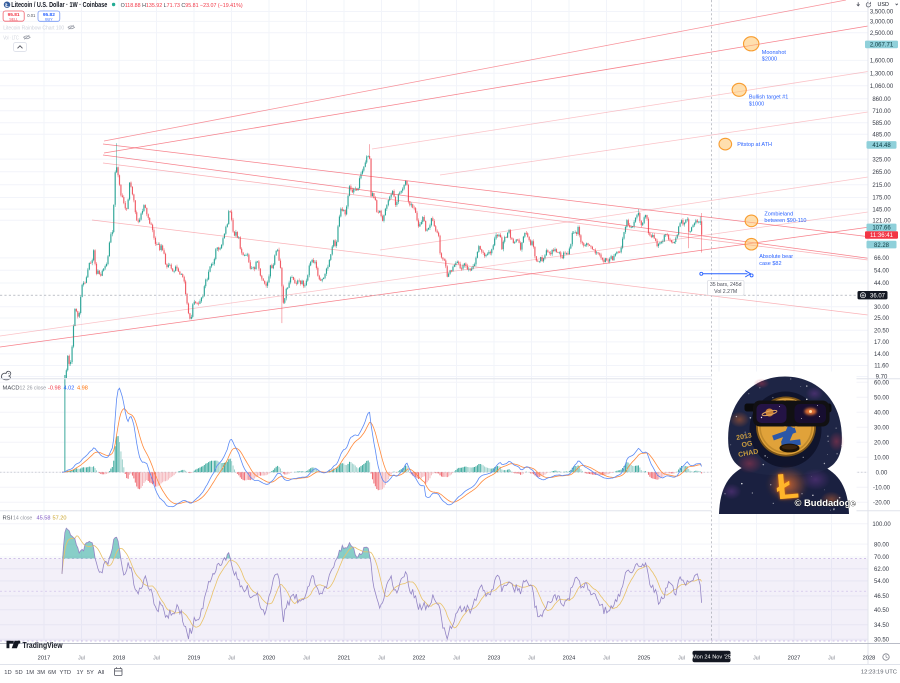 Image resolution: width=900 pixels, height=683 pixels. Describe the element at coordinates (769, 60) in the screenshot. I see `svg-text: $2000` at that location.